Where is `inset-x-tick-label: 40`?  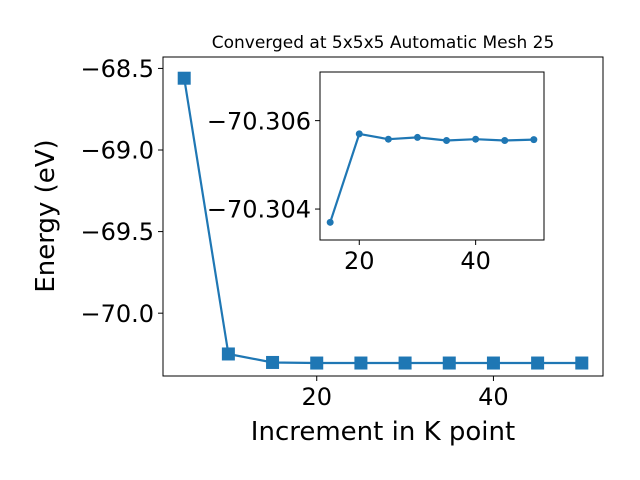
inset-x-tick-label: 40 is located at coordinates (475, 261).